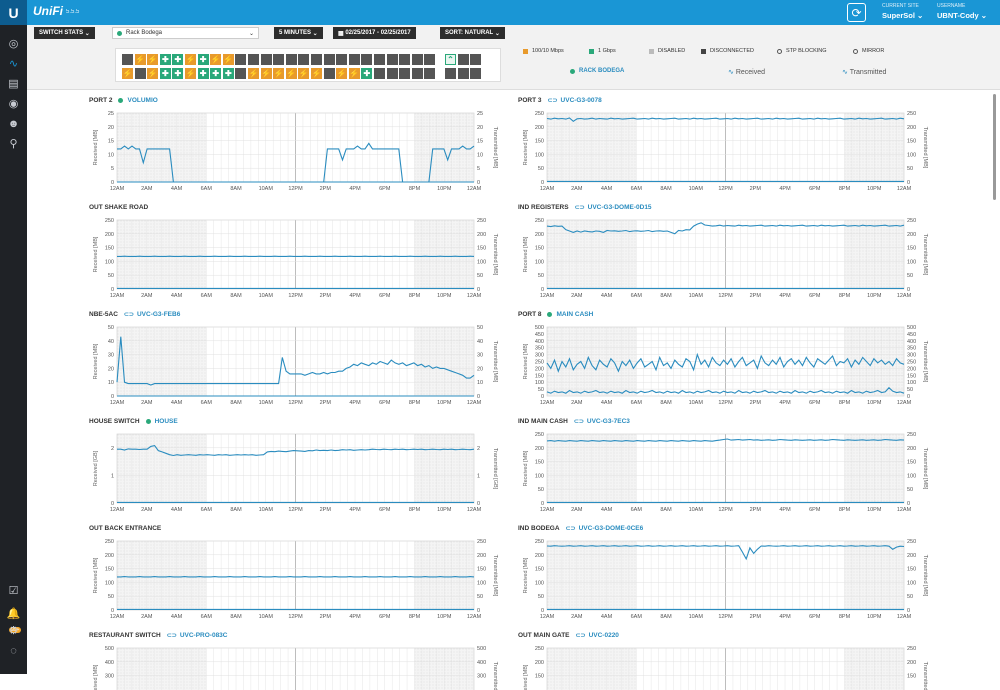 This screenshot has width=1000, height=690. Describe the element at coordinates (177, 73) in the screenshot. I see `switch-port-bottom-5: ✚` at that location.